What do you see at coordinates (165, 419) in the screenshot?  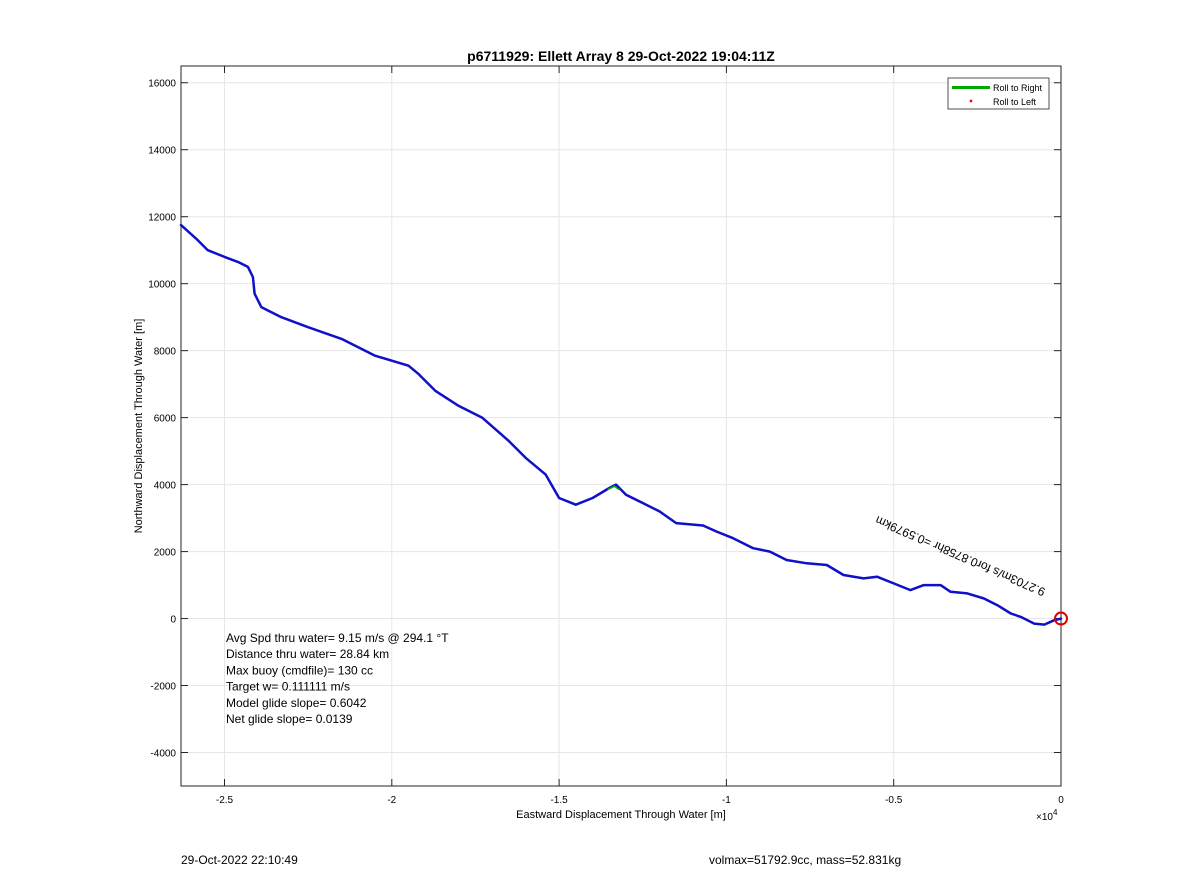 I see `y-tick-label: 6000` at bounding box center [165, 419].